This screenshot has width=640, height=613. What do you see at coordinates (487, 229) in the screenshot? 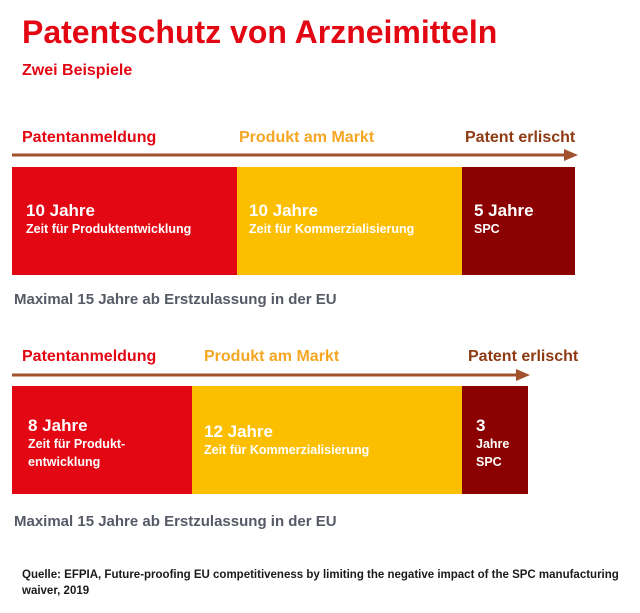
I see `segment-spc-text: SPC` at bounding box center [487, 229].